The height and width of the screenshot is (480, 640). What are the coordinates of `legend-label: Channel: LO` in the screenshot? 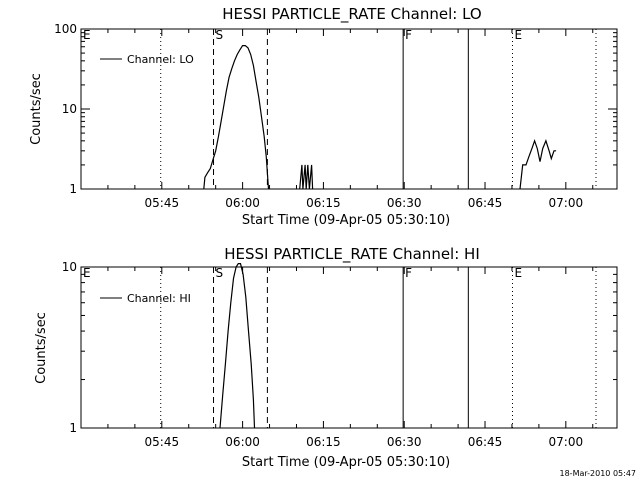 It's located at (160, 59).